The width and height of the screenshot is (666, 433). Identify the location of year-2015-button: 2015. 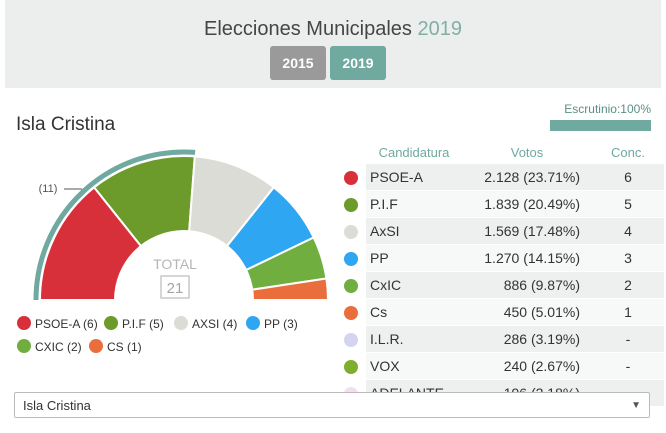
(298, 63).